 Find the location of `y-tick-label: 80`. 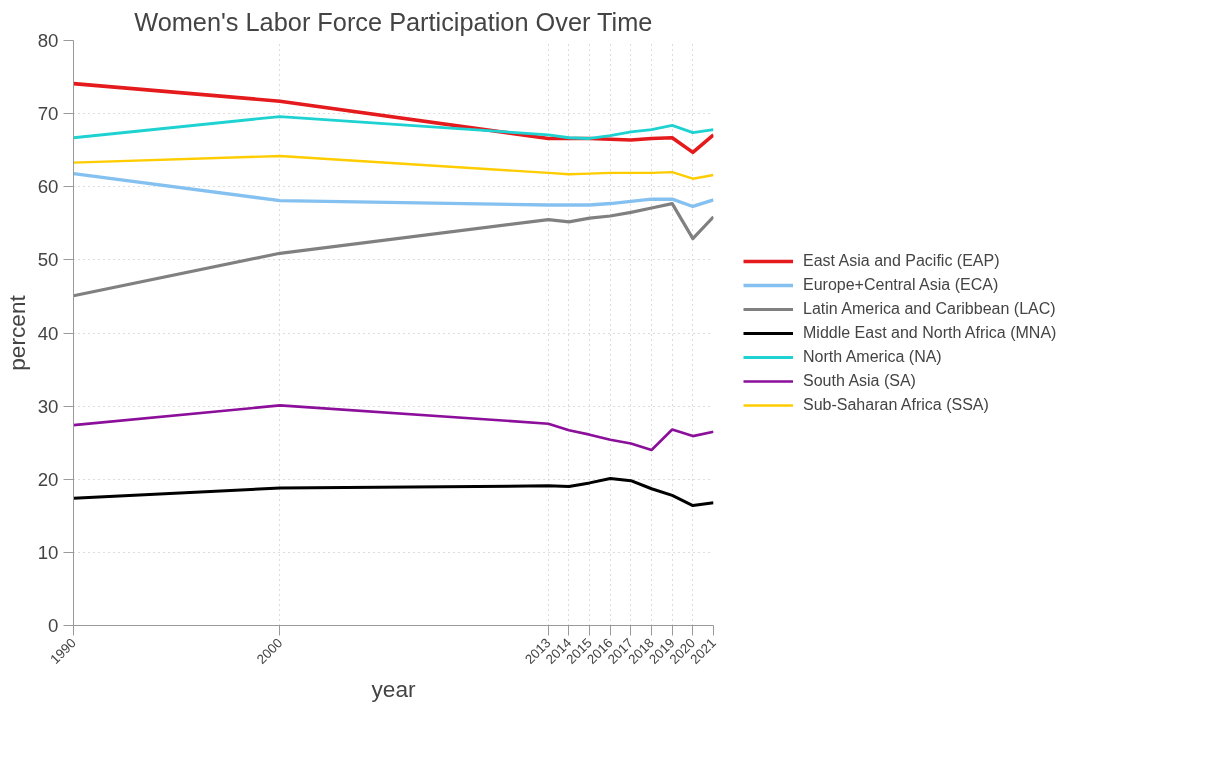

y-tick-label: 80 is located at coordinates (48, 40).